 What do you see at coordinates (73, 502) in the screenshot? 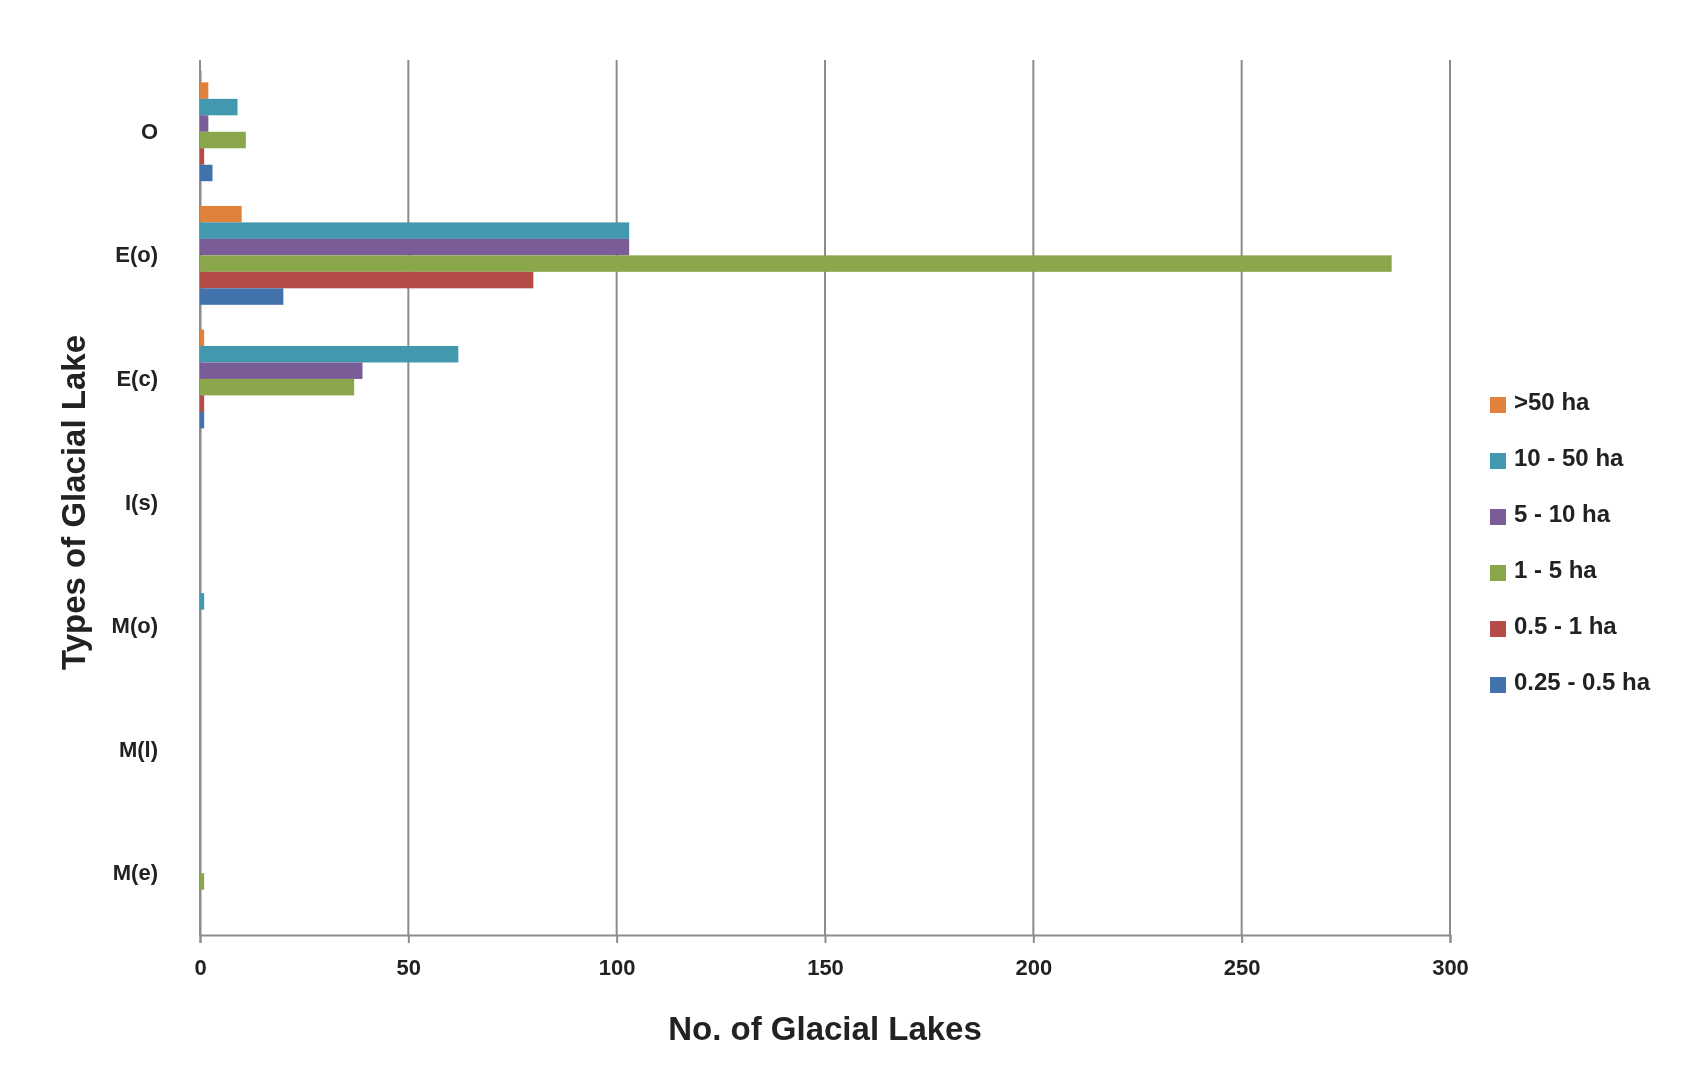
I see `y-axis-title: Types of Glacial Lake` at bounding box center [73, 502].